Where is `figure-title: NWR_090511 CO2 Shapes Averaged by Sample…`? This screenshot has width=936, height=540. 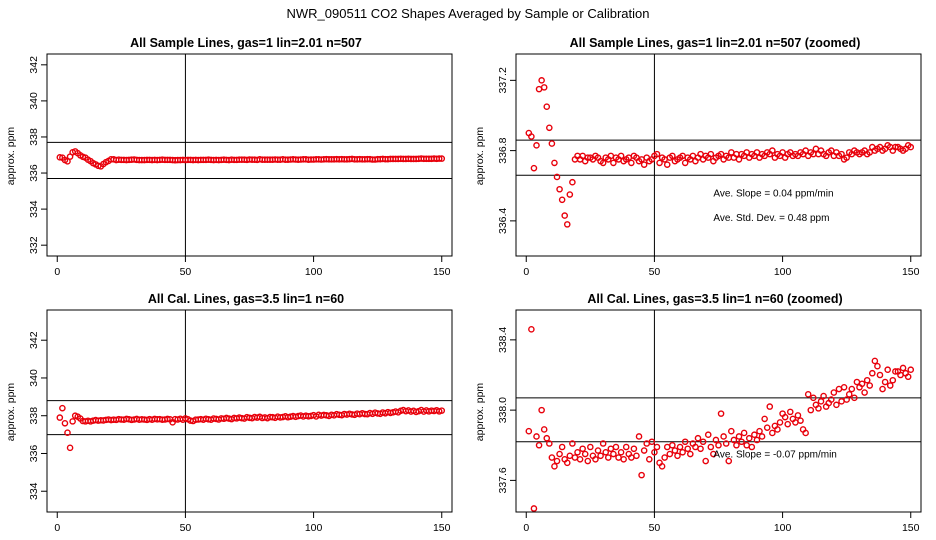
figure-title: NWR_090511 CO2 Shapes Averaged by Sample… is located at coordinates (467, 13).